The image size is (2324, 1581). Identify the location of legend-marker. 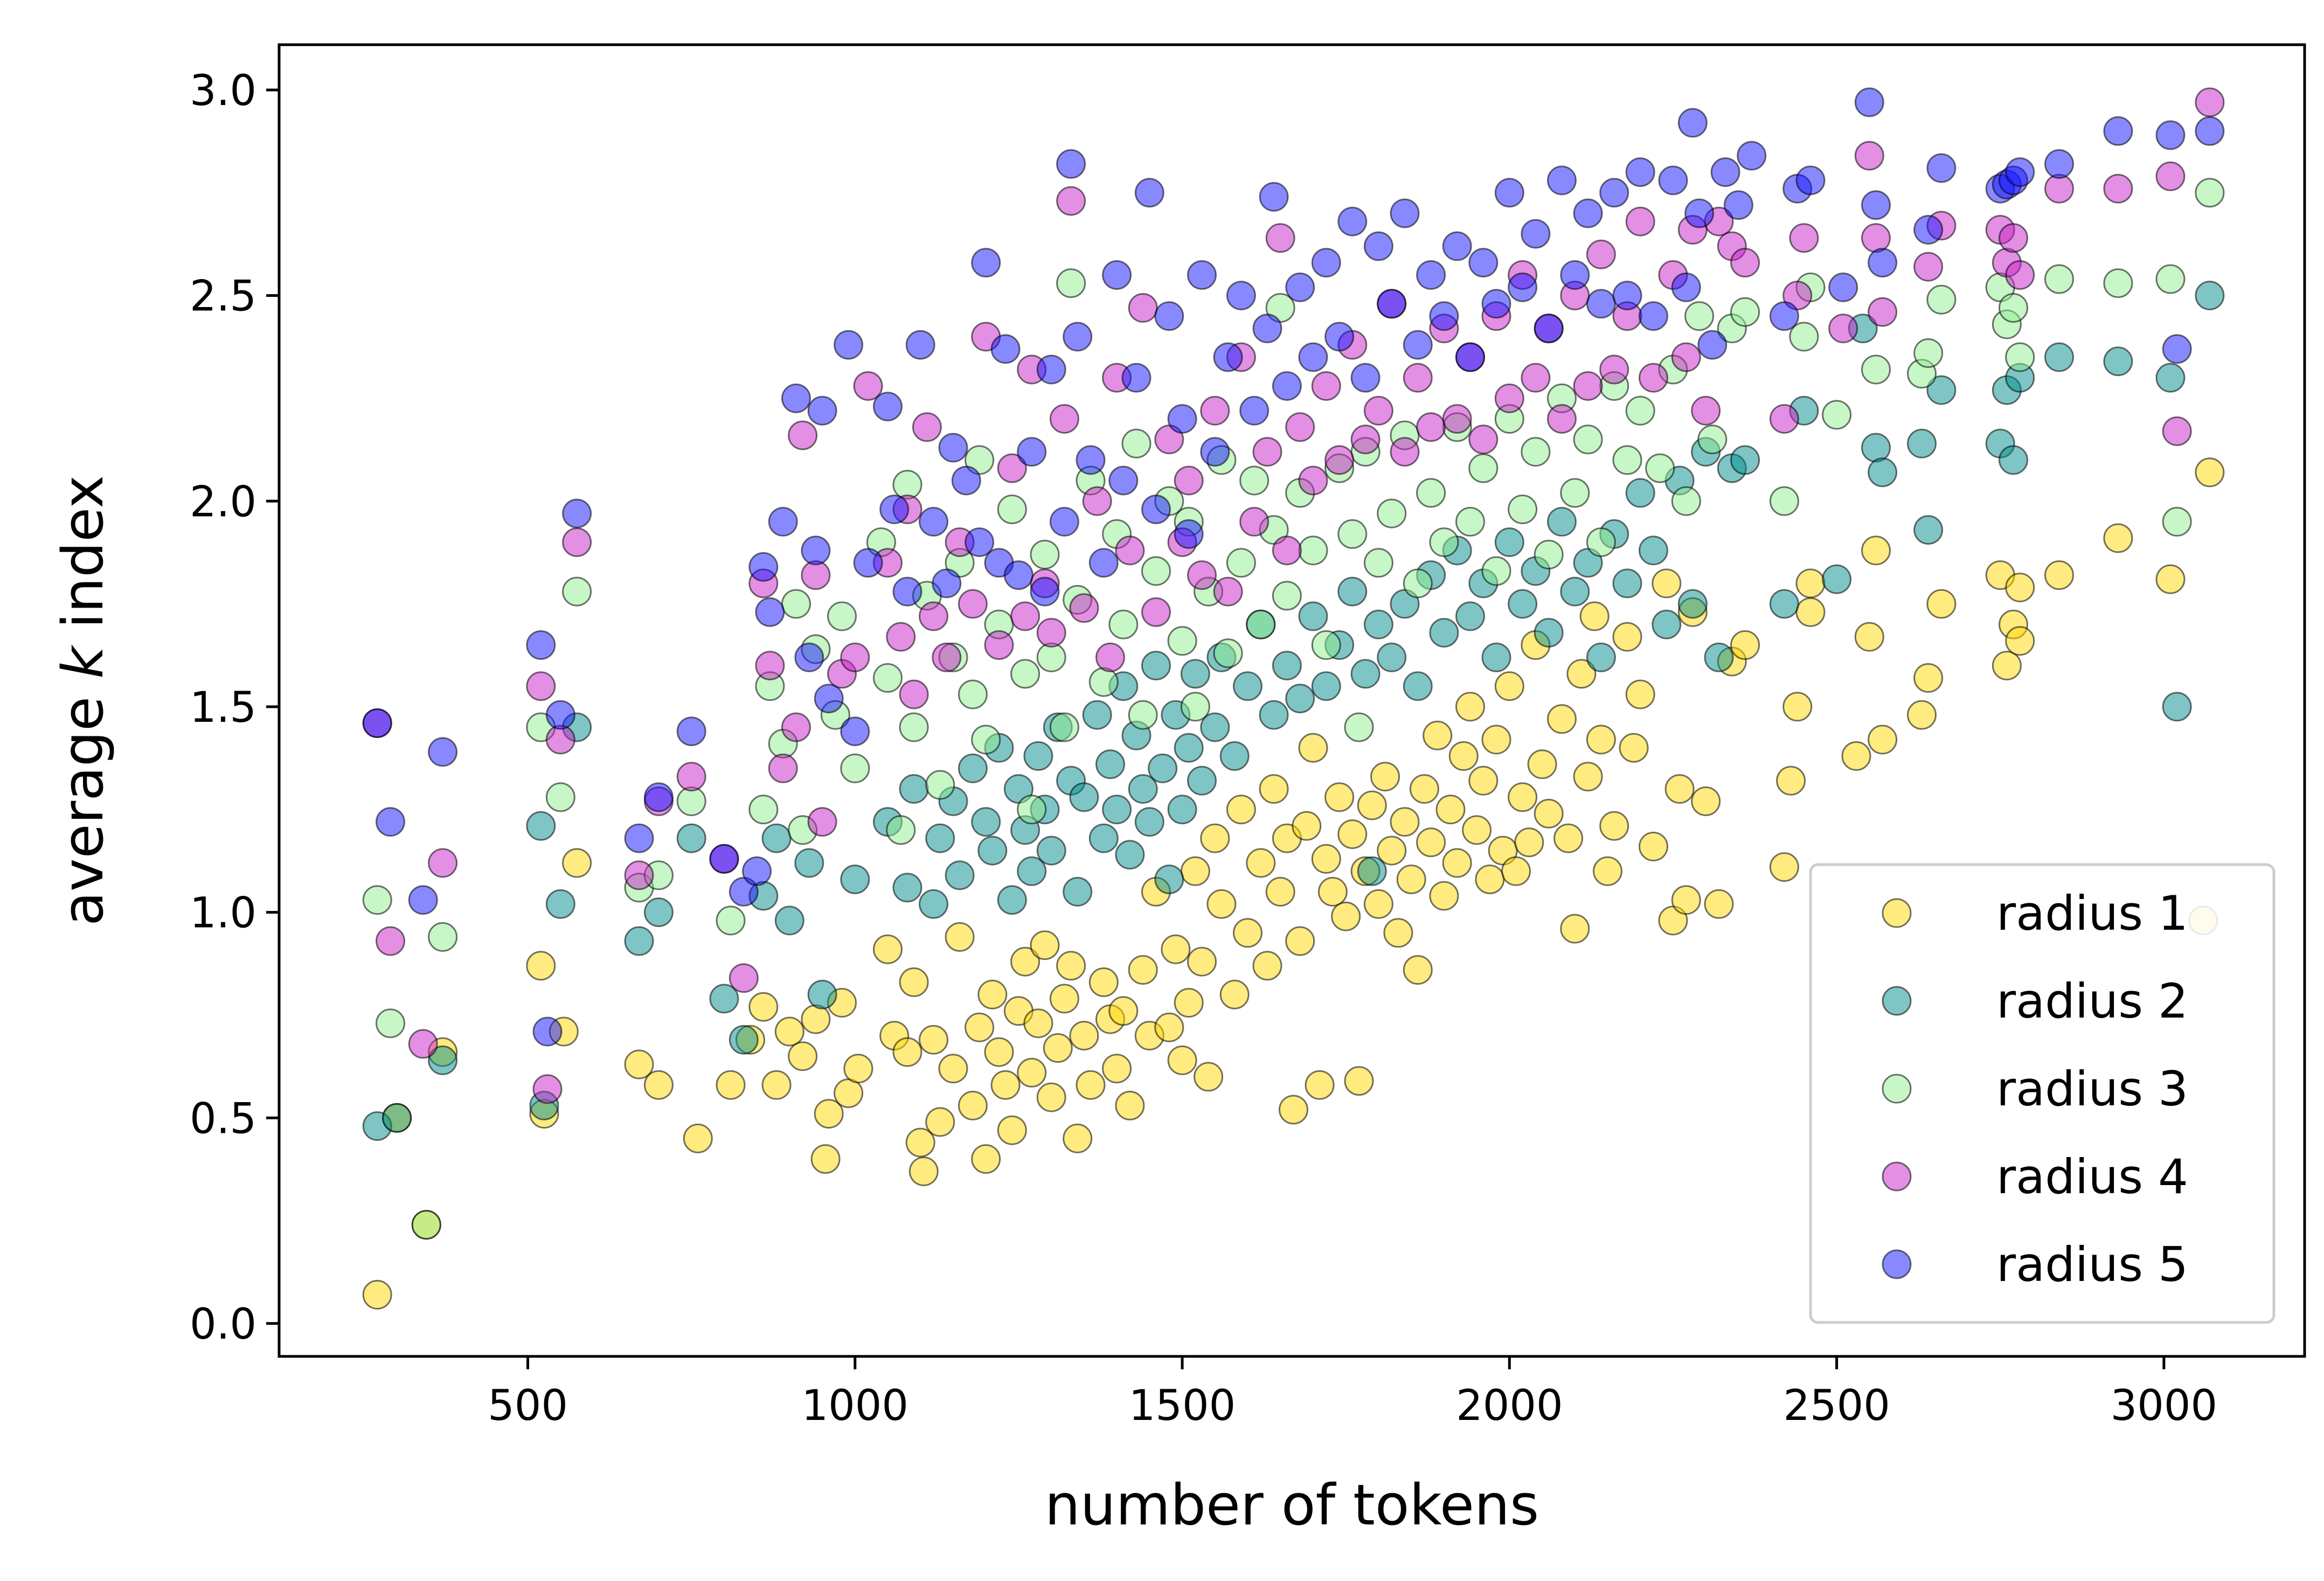
(1897, 913).